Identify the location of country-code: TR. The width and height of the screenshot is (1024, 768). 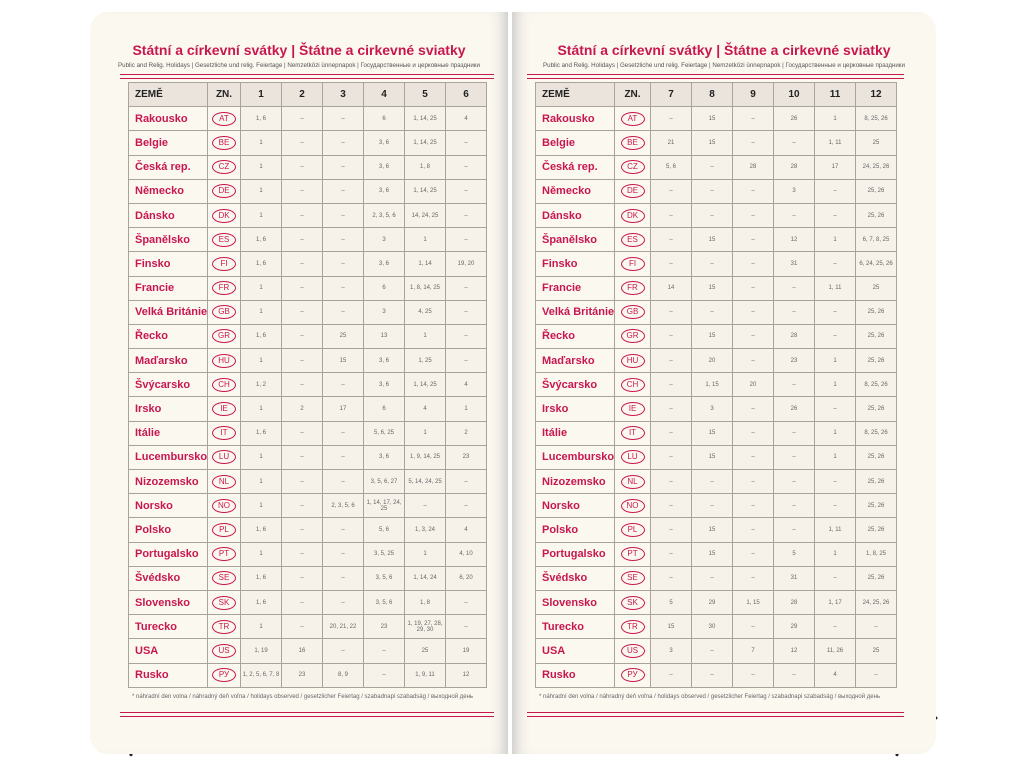
(224, 627).